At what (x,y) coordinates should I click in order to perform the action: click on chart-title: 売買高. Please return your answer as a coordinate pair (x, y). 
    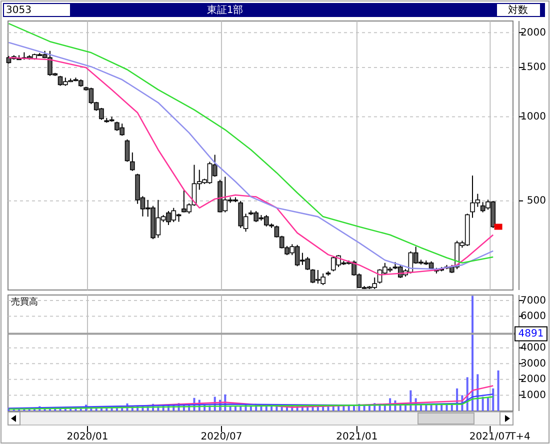
    Looking at the image, I should click on (24, 302).